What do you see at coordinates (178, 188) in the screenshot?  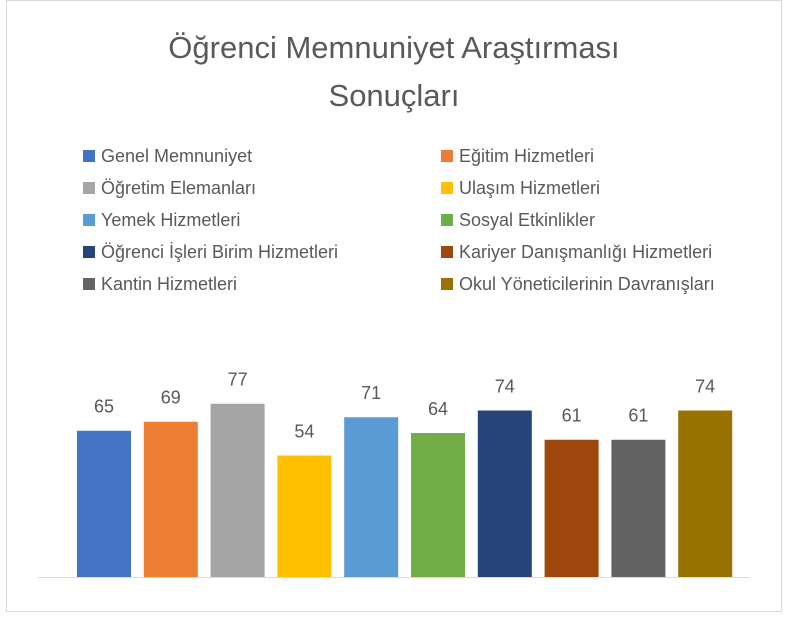 I see `legend-label: Öğretim Elemanları` at bounding box center [178, 188].